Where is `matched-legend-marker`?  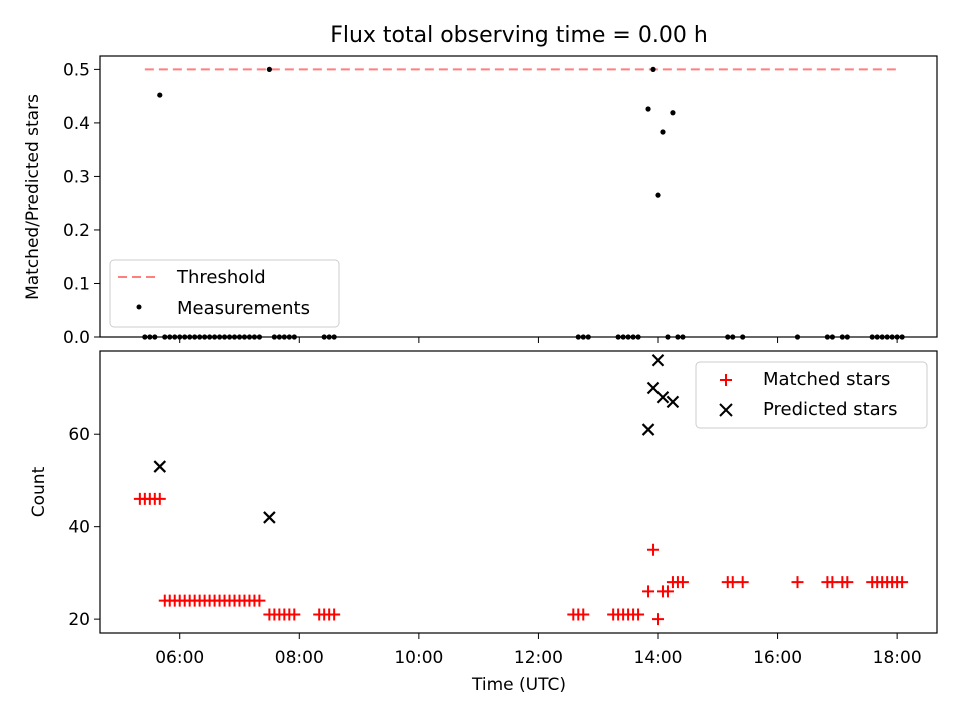 matched-legend-marker is located at coordinates (726, 380).